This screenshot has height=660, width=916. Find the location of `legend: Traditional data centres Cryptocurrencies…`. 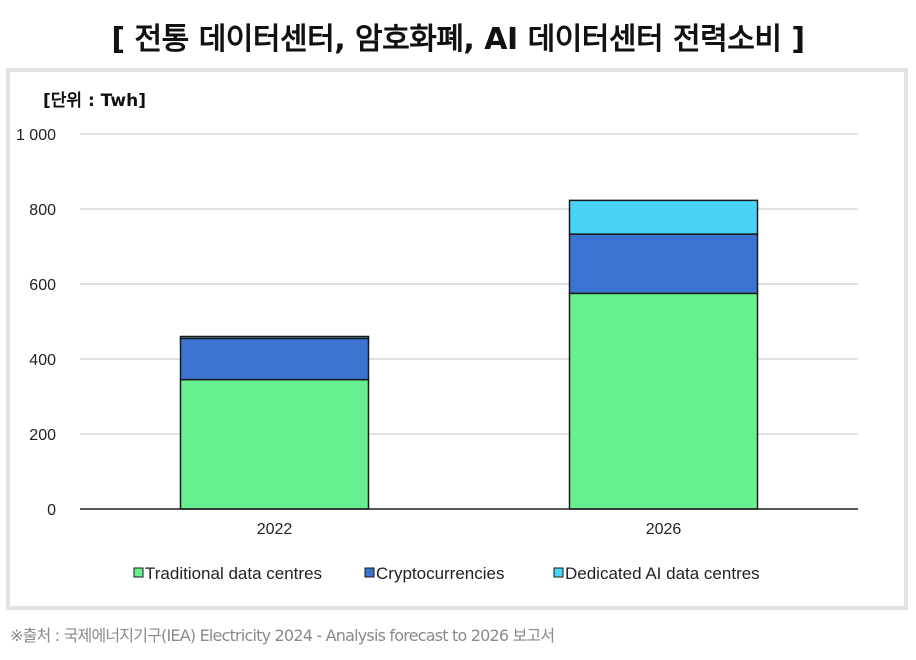

legend: Traditional data centres Cryptocurrencies… is located at coordinates (446, 573).